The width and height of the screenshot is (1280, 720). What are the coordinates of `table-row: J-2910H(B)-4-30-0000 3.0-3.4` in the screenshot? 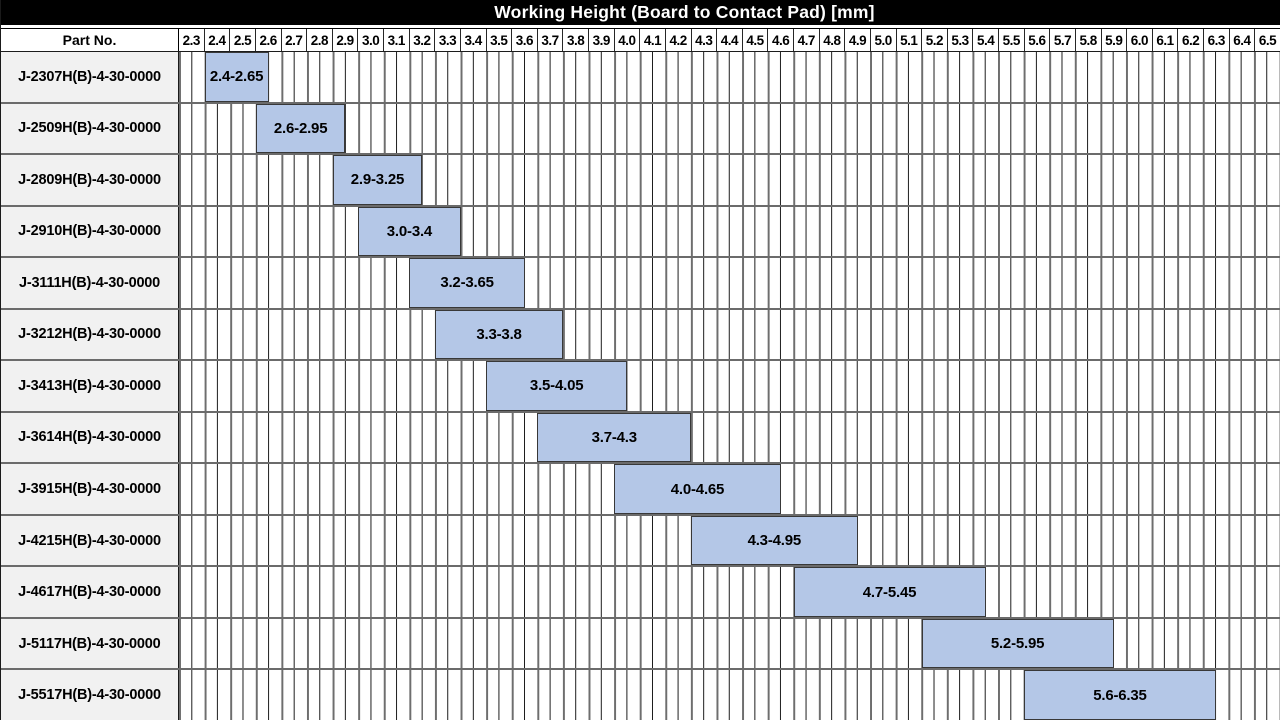 It's located at (640, 230).